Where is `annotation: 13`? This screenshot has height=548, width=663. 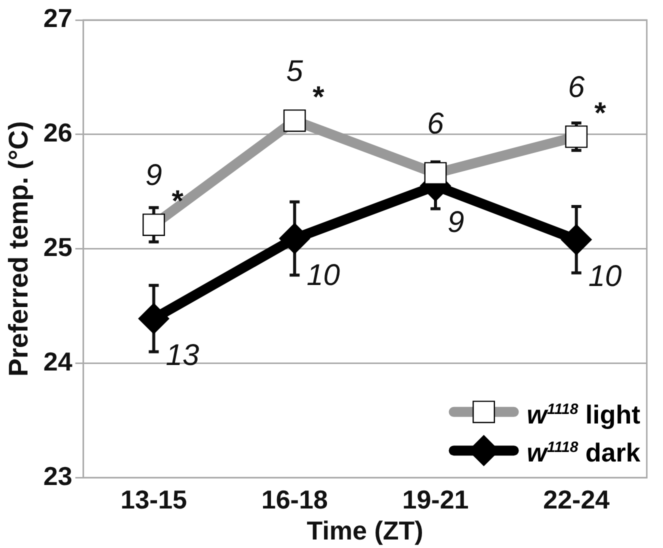 annotation: 13 is located at coordinates (183, 355).